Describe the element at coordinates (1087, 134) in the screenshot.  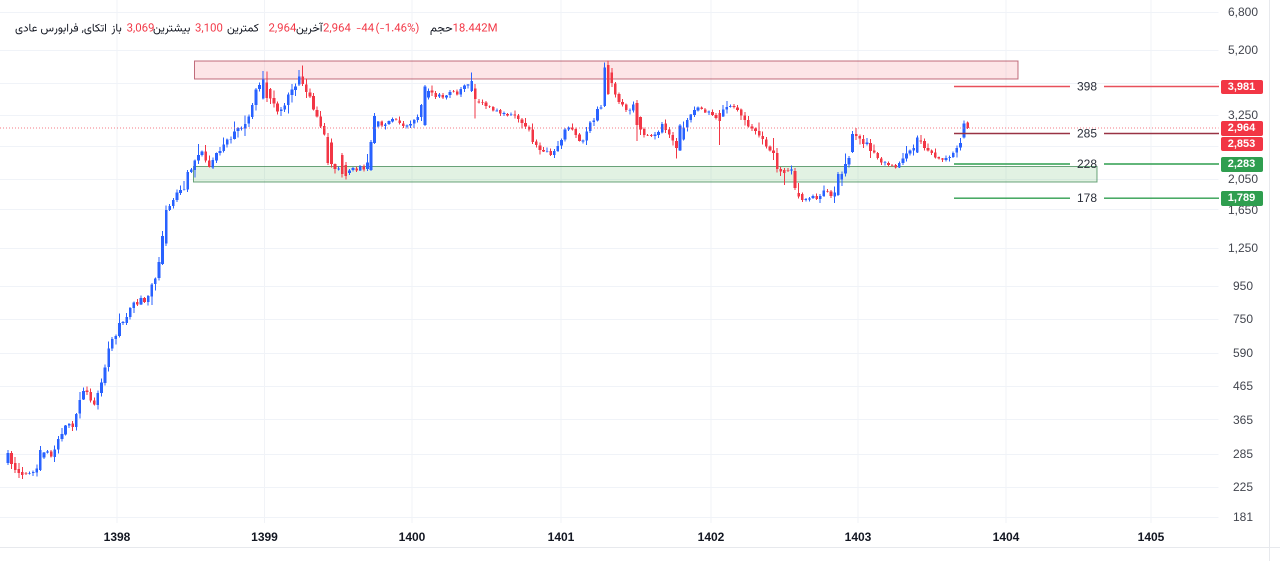
I see `svg-text: 285` at that location.